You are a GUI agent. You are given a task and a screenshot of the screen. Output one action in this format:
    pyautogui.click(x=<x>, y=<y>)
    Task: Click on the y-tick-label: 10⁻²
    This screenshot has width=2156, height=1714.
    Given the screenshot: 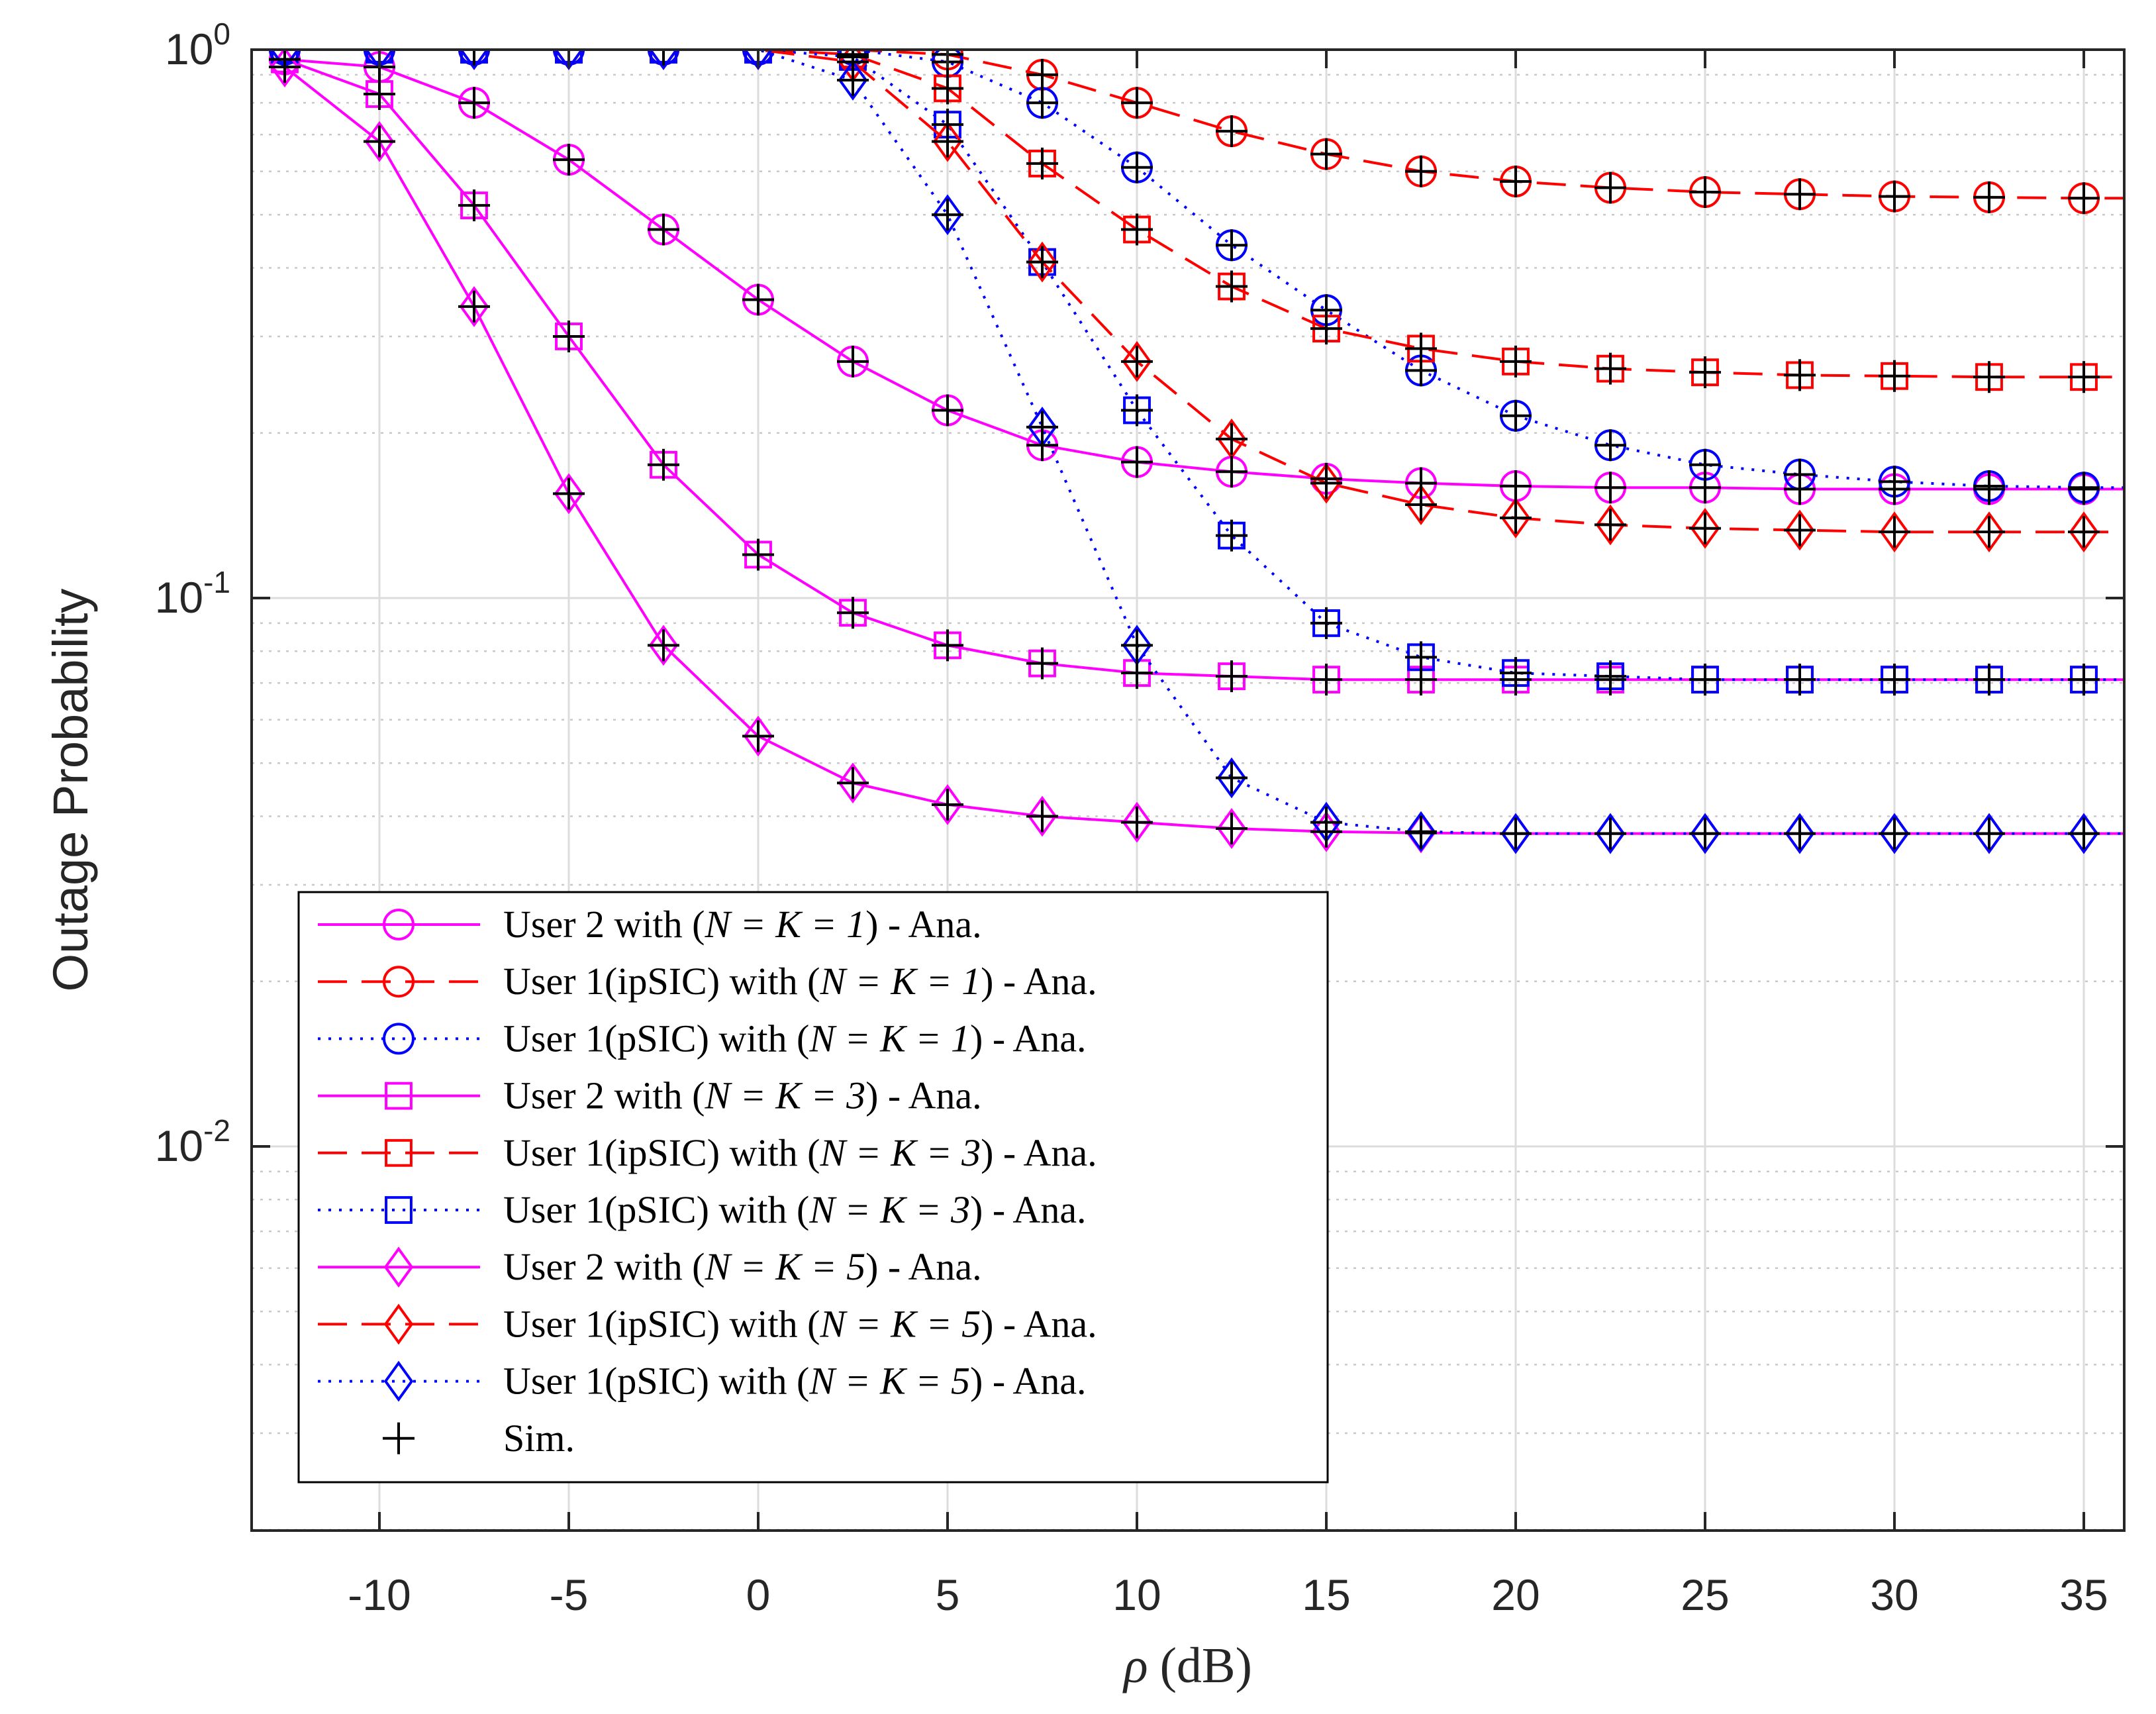 What is the action you would take?
    pyautogui.click(x=192, y=1141)
    